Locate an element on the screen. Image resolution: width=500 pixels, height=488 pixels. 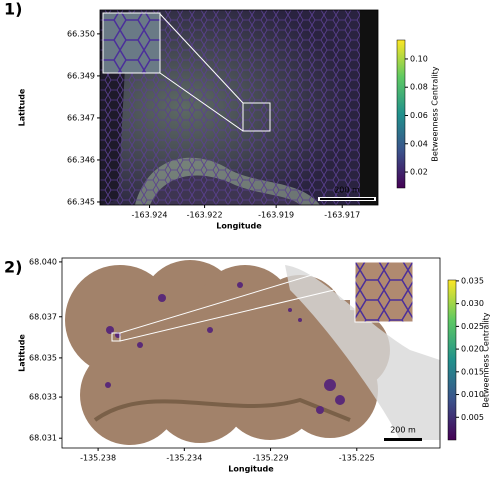
y-tick-label: 68.031 is located at coordinates (43, 438).